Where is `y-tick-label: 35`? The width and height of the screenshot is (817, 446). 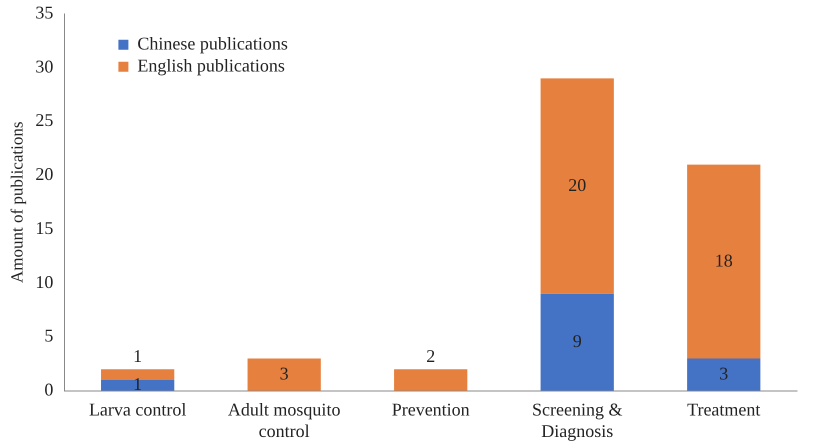
y-tick-label: 35 is located at coordinates (44, 12).